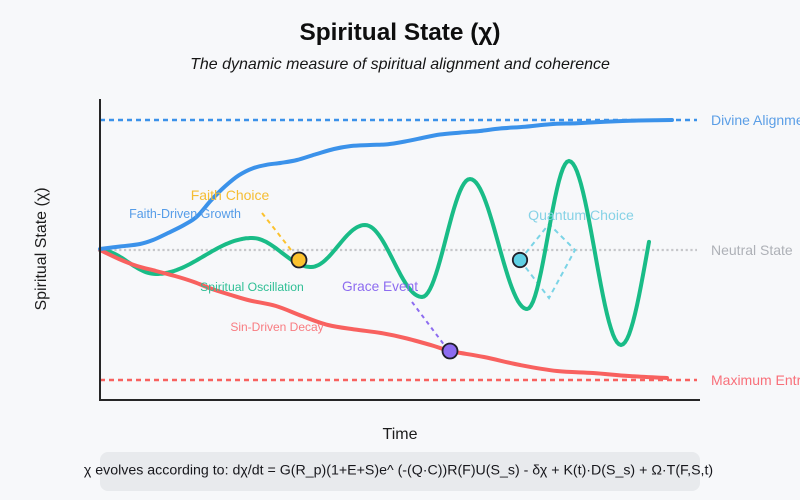 The height and width of the screenshot is (500, 800). What do you see at coordinates (755, 120) in the screenshot?
I see `svg-text: Divine Alignment` at bounding box center [755, 120].